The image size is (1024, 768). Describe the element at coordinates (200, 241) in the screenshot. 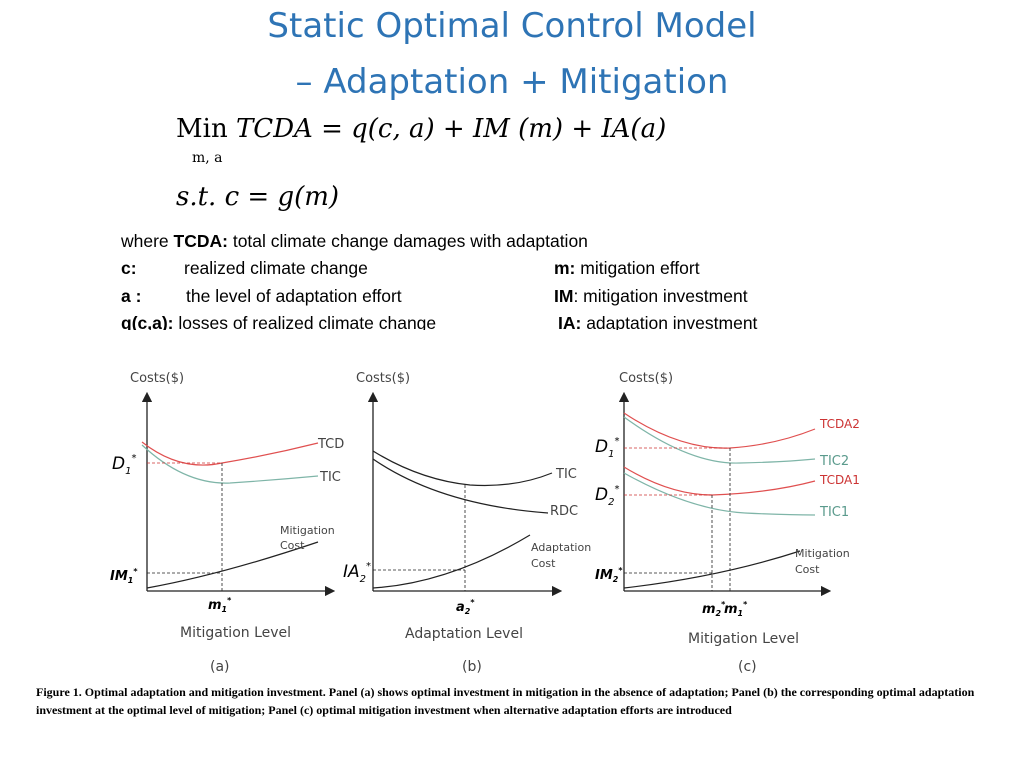

I see `def-term-tcda: TCDA:` at that location.